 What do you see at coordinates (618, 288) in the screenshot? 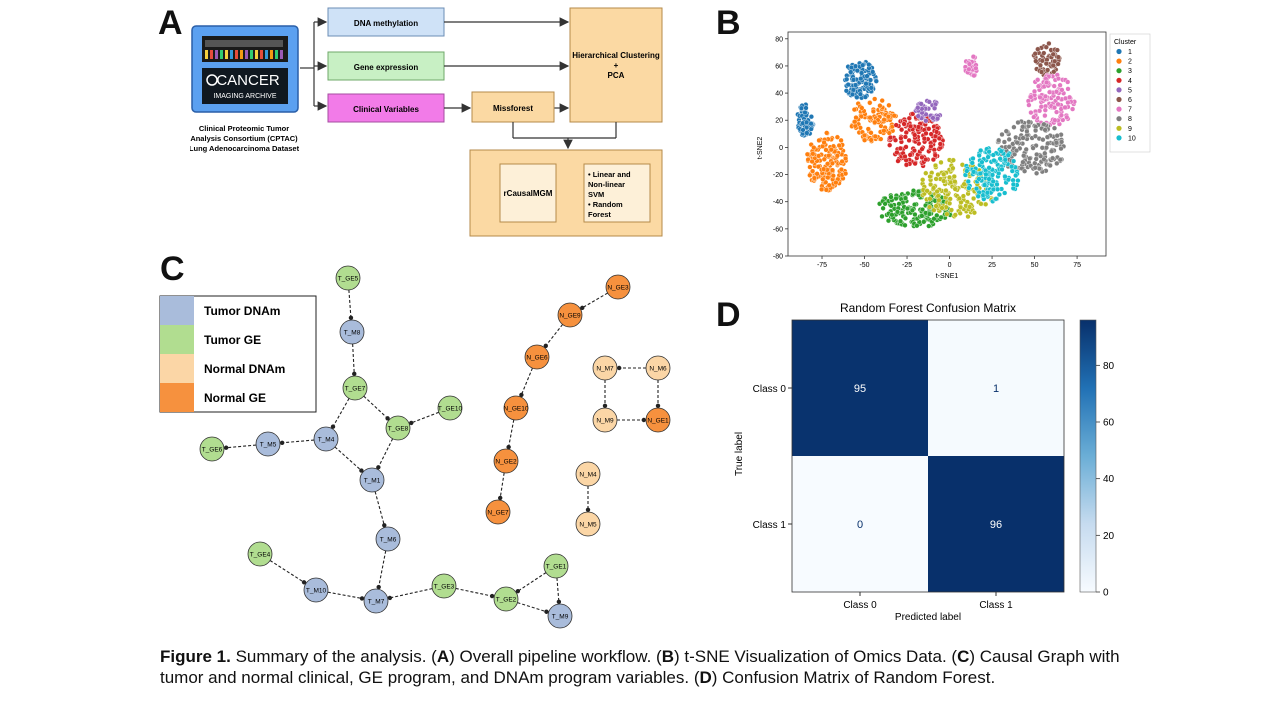
I see `graph-node-label: N_GE3` at bounding box center [618, 288].